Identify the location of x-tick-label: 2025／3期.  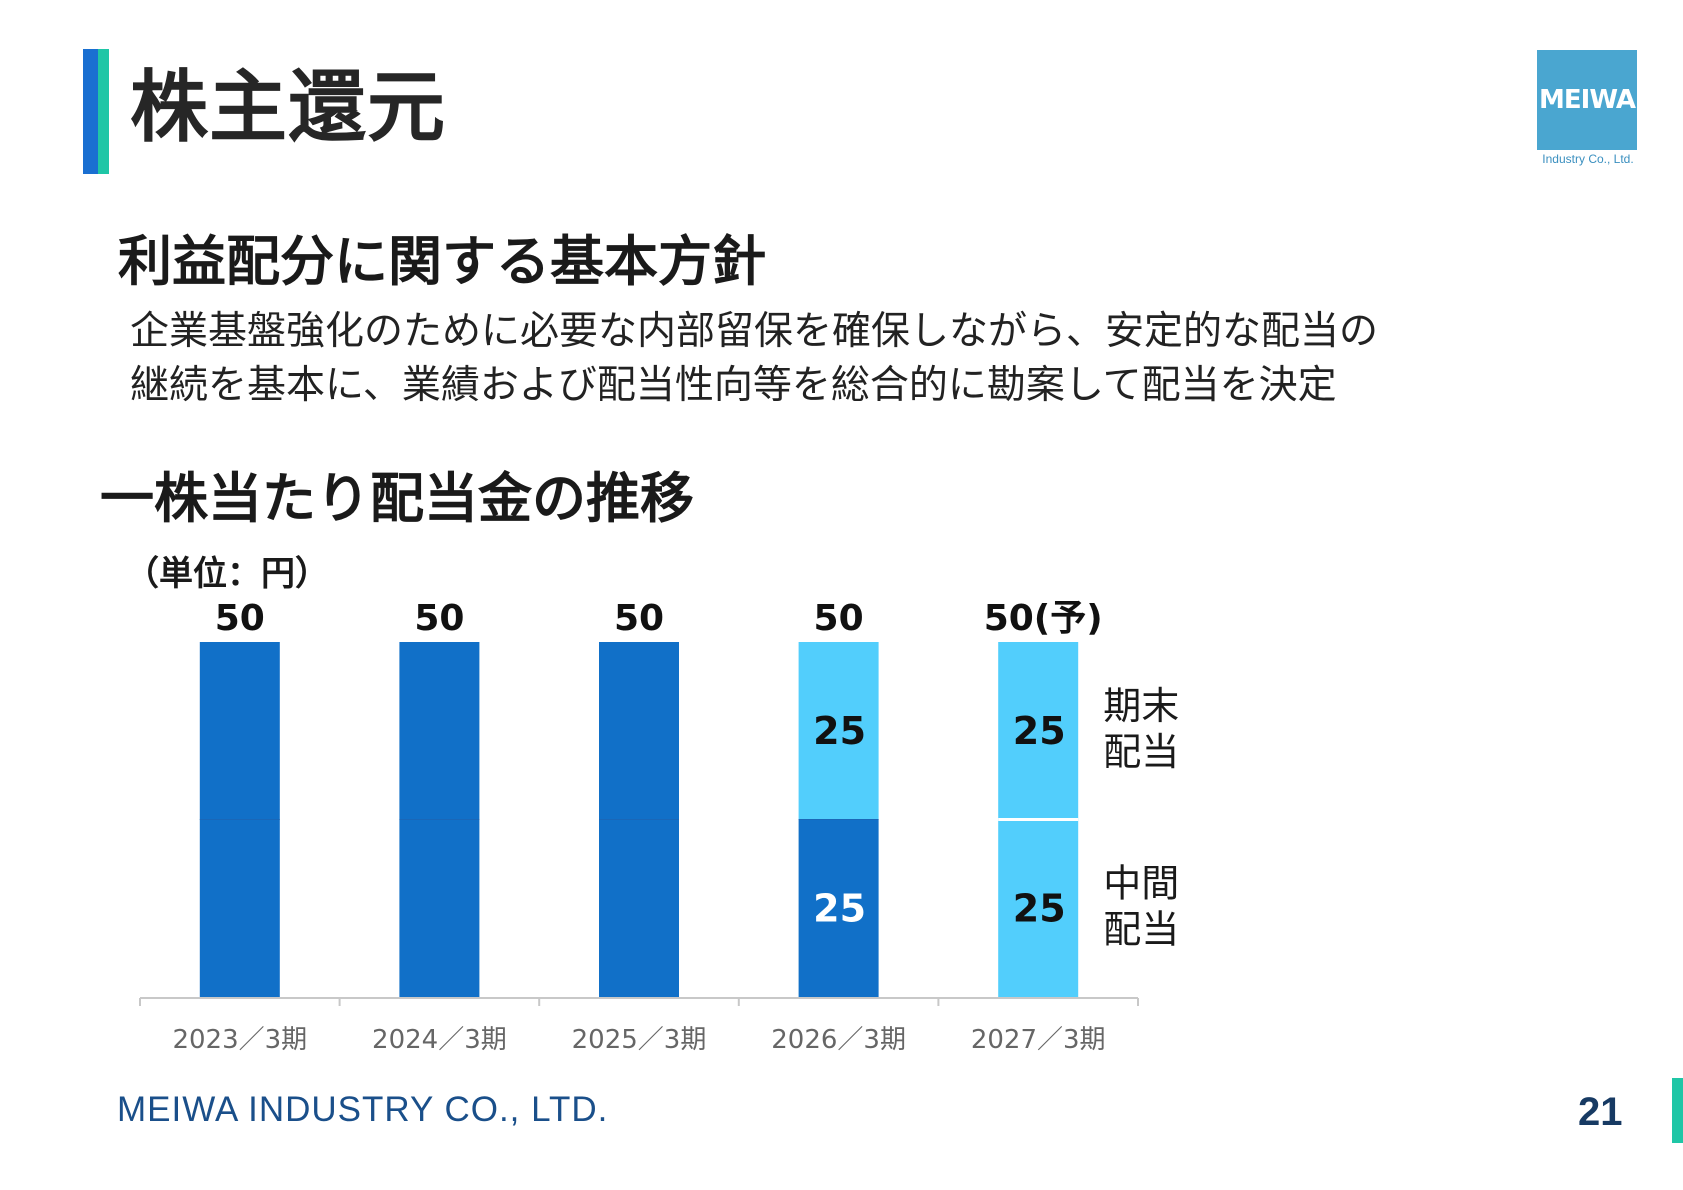
(639, 1040).